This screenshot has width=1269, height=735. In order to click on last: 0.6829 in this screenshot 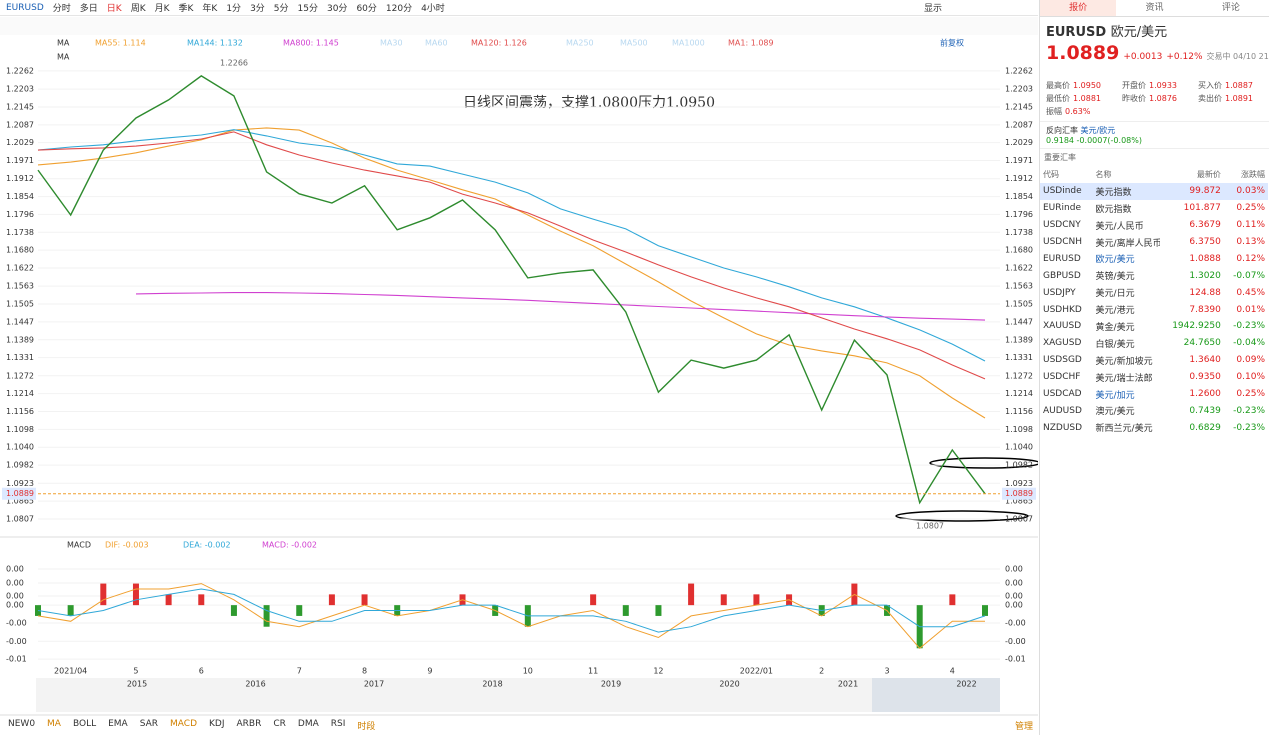, I will do `click(1205, 427)`.